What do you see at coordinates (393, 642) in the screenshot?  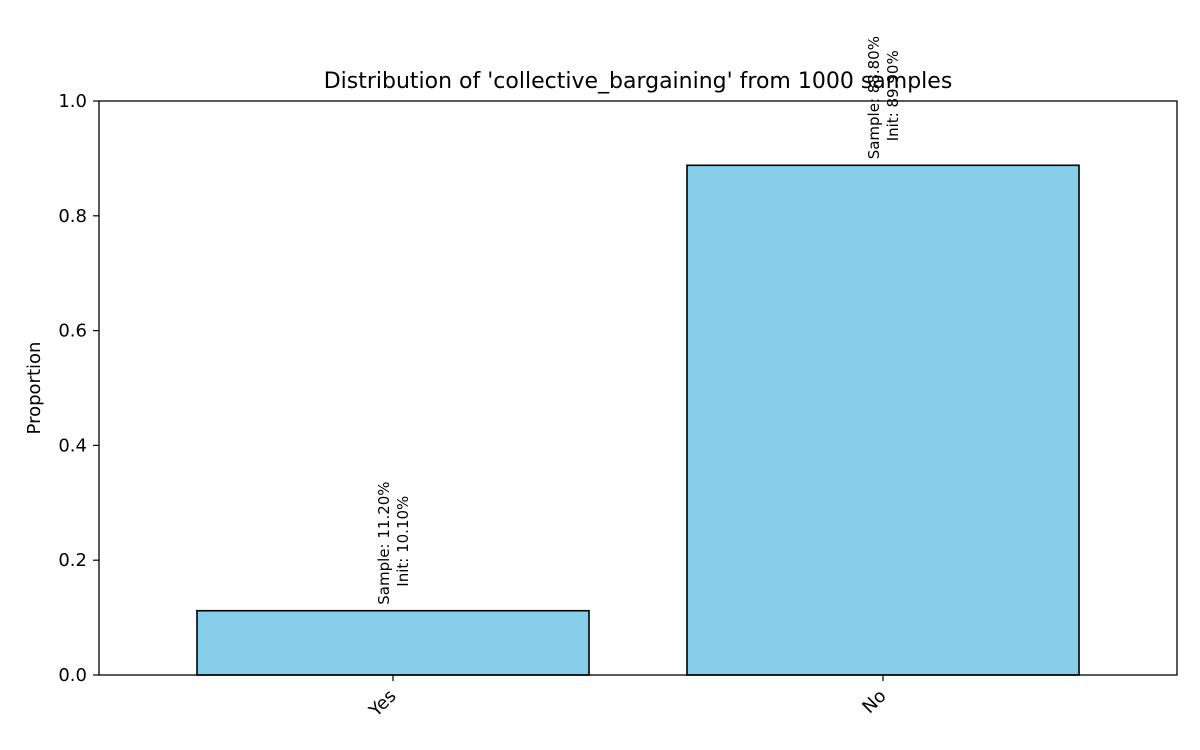 I see `bar-yes` at bounding box center [393, 642].